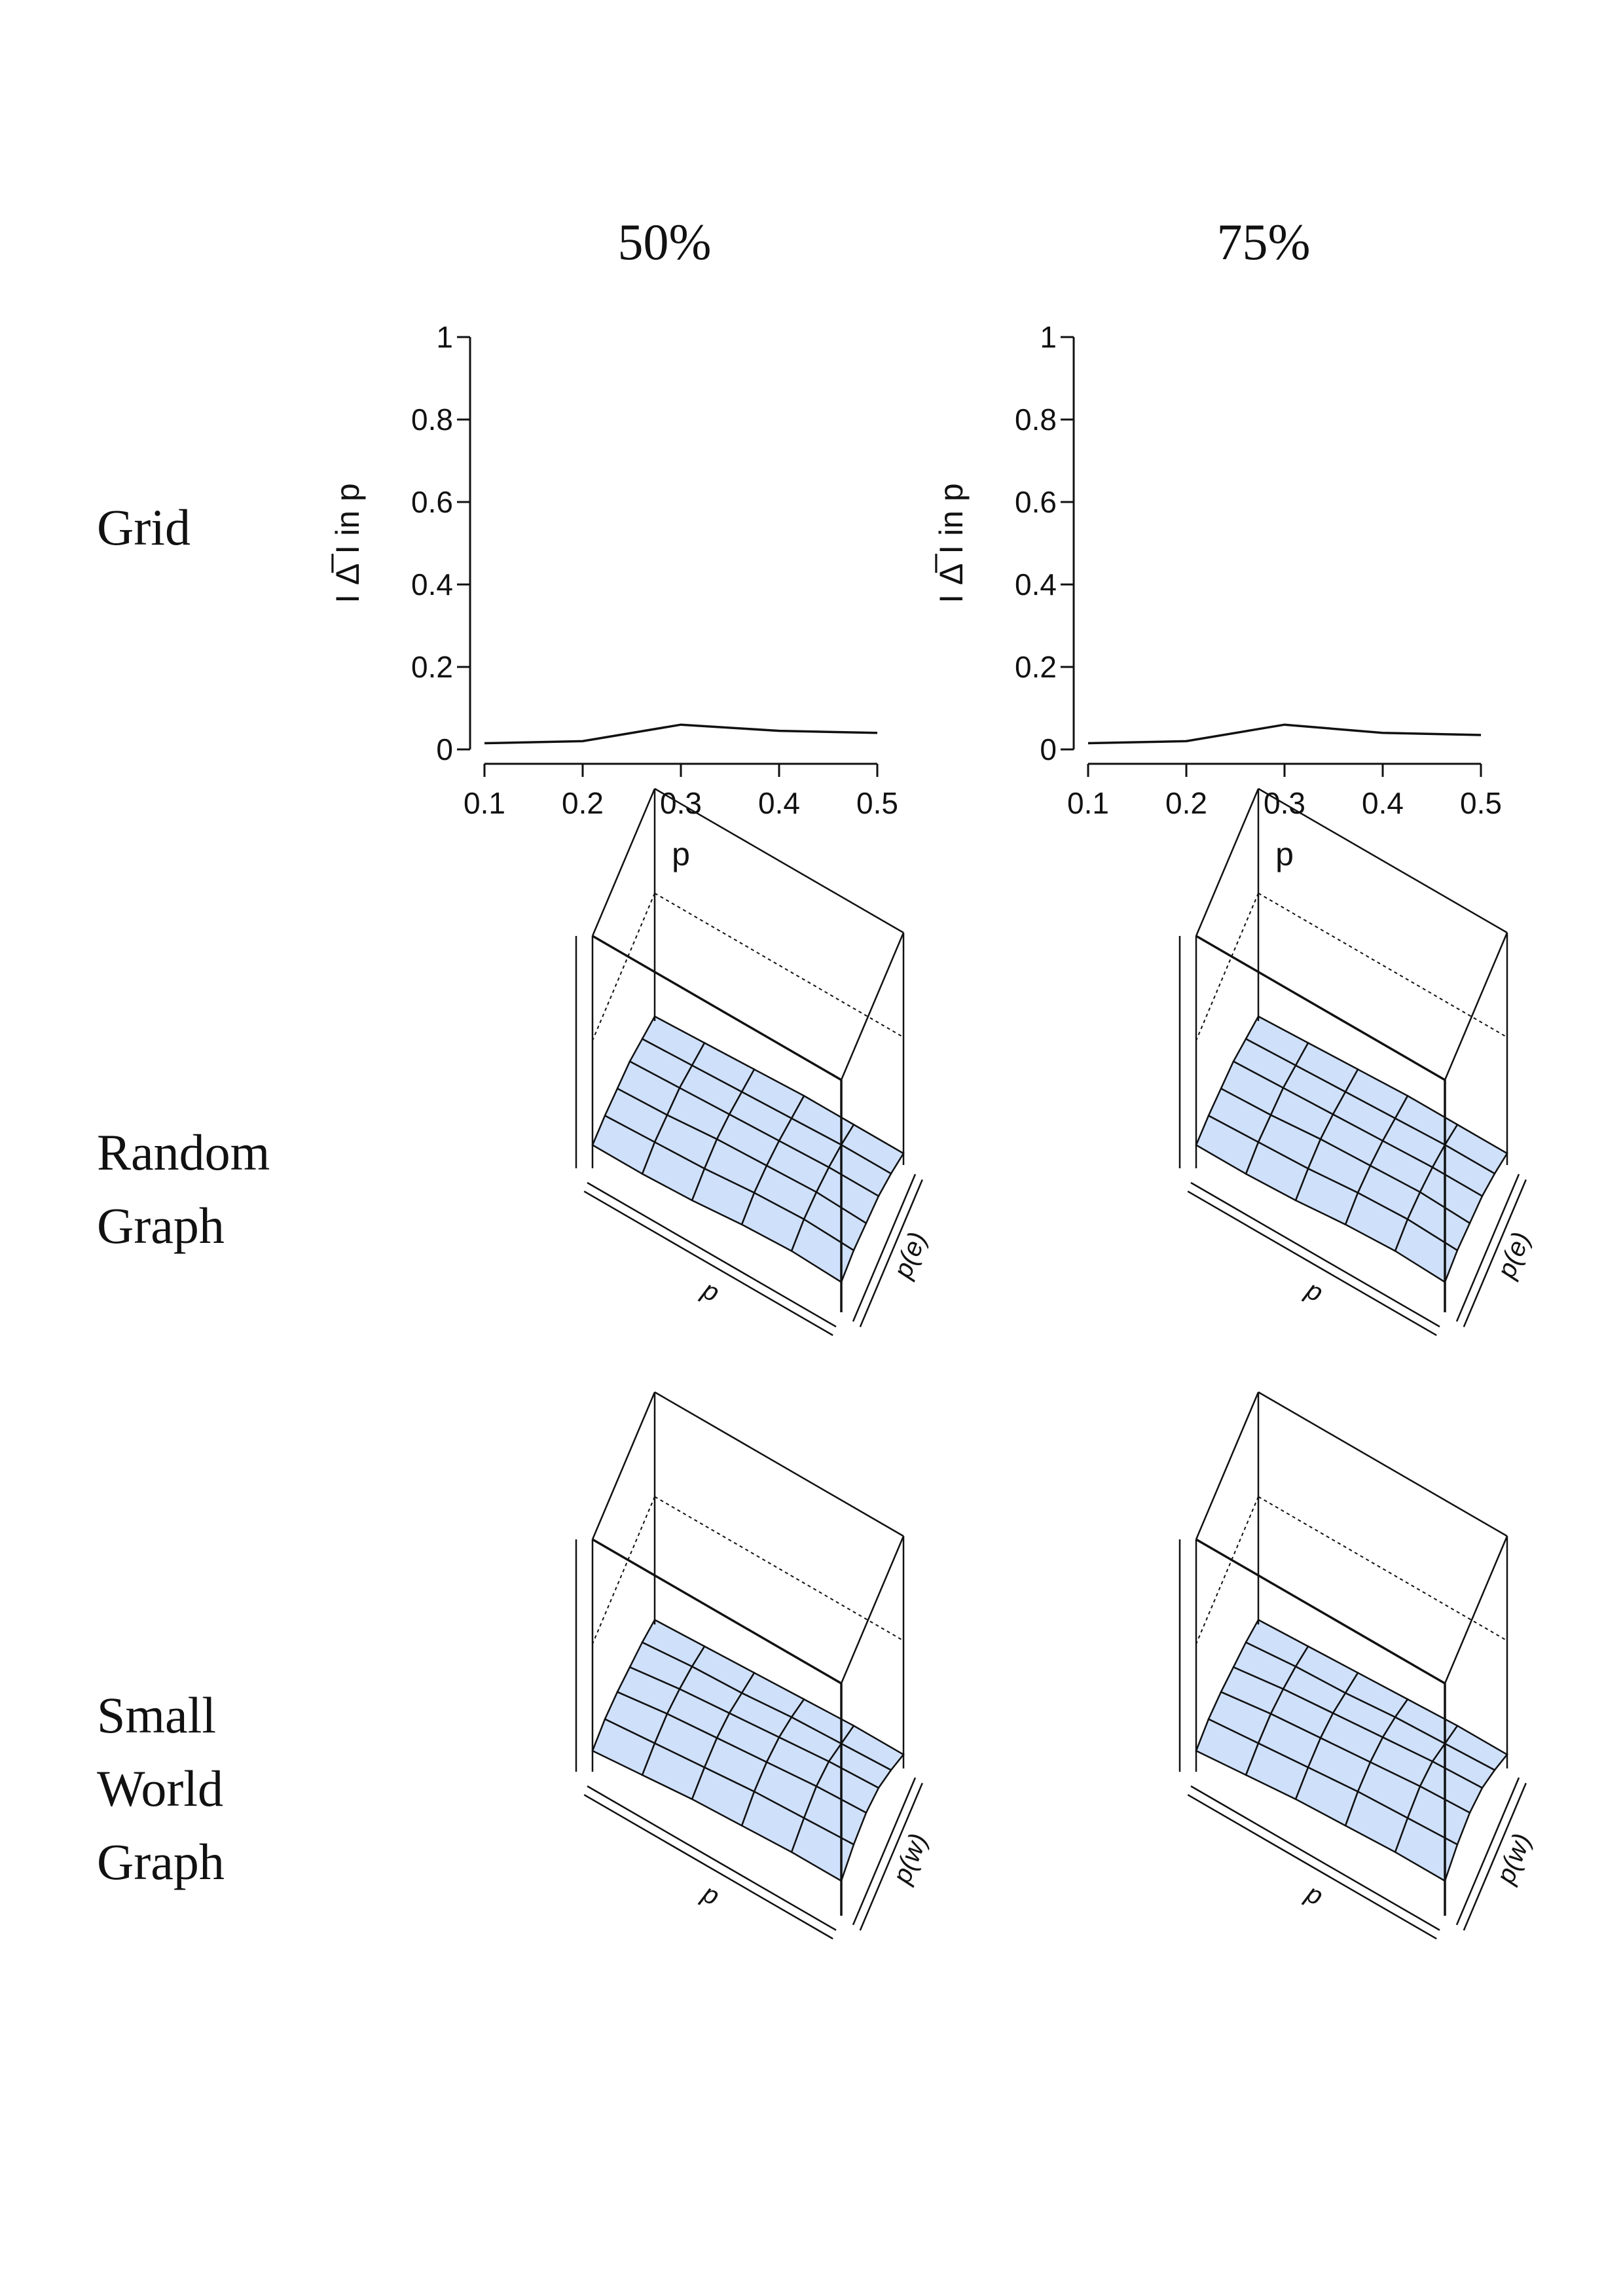  What do you see at coordinates (161, 1861) in the screenshot?
I see `row-label-sw-line3: Graph` at bounding box center [161, 1861].